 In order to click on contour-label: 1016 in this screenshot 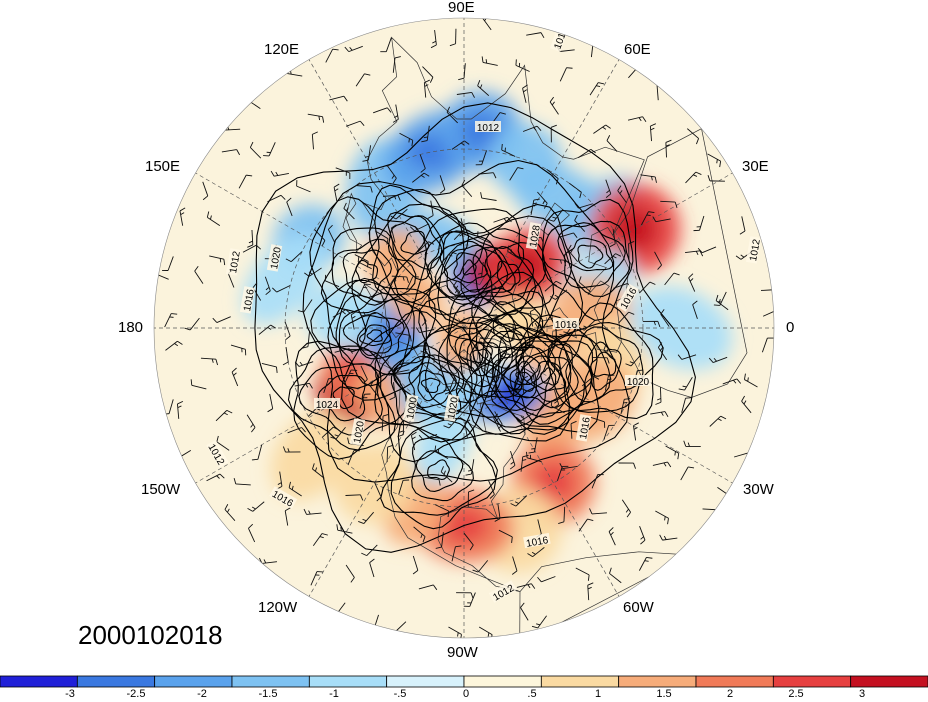, I will do `click(537, 542)`.